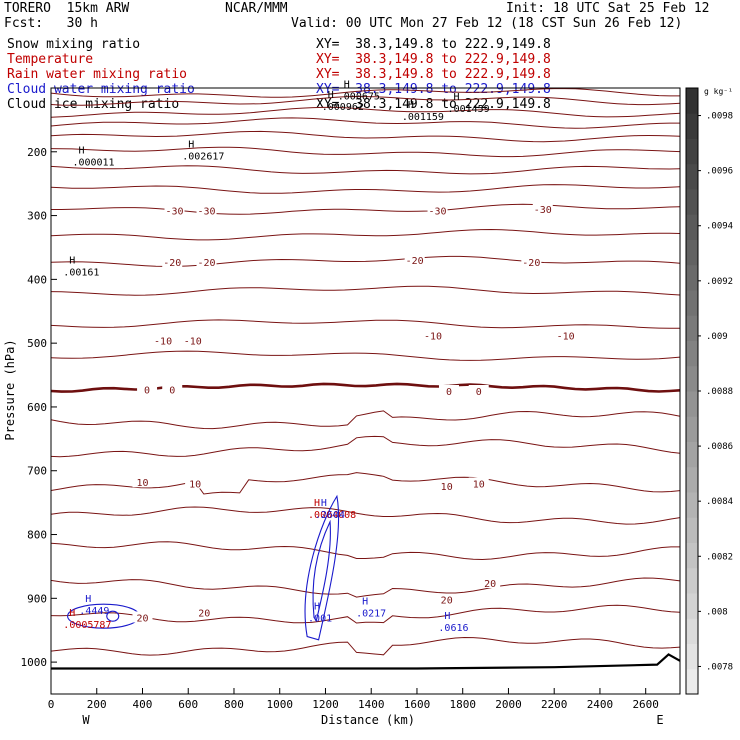 The height and width of the screenshot is (740, 740). Describe the element at coordinates (50, 59) in the screenshot. I see `field-name-temperature: Temperature` at that location.